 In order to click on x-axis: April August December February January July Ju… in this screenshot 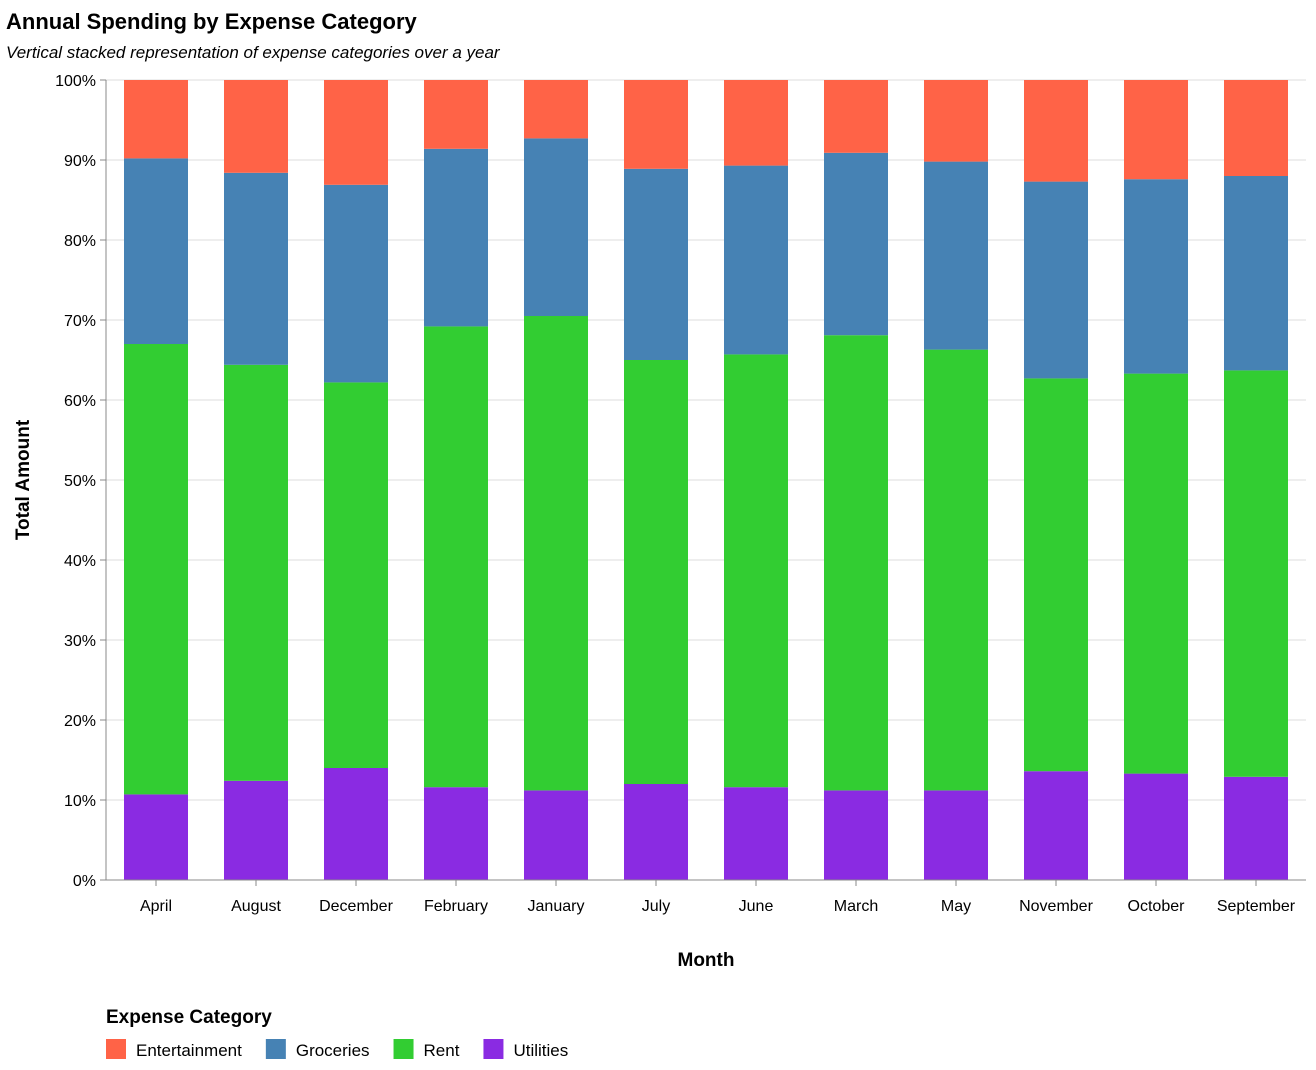, I will do `click(706, 897)`.